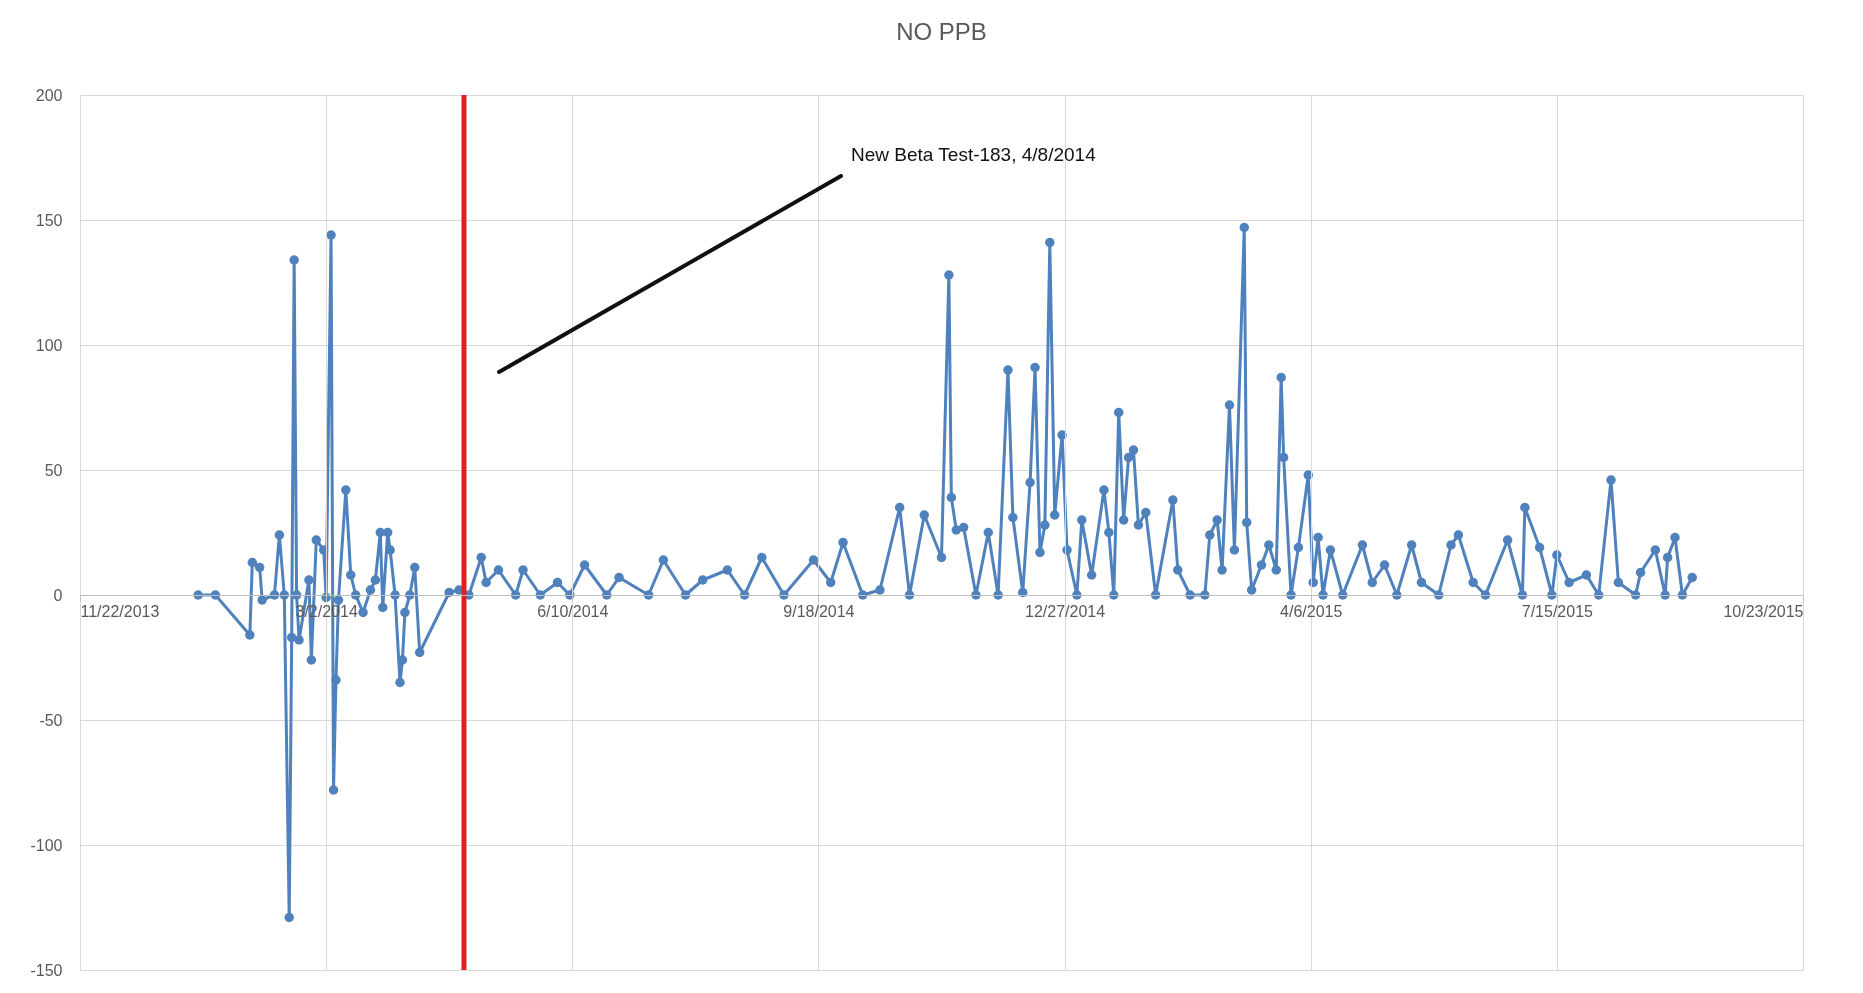 The width and height of the screenshot is (1863, 993). What do you see at coordinates (973, 155) in the screenshot?
I see `annotation: New Beta Test-183, 4/8/2014` at bounding box center [973, 155].